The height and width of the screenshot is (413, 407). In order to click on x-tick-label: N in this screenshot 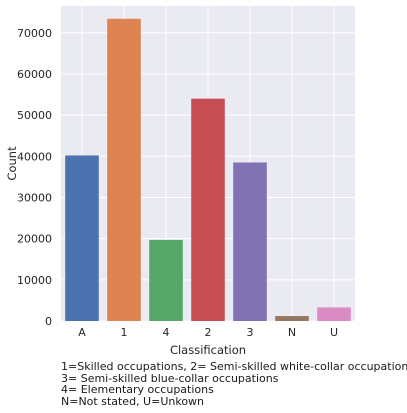, I will do `click(292, 332)`.